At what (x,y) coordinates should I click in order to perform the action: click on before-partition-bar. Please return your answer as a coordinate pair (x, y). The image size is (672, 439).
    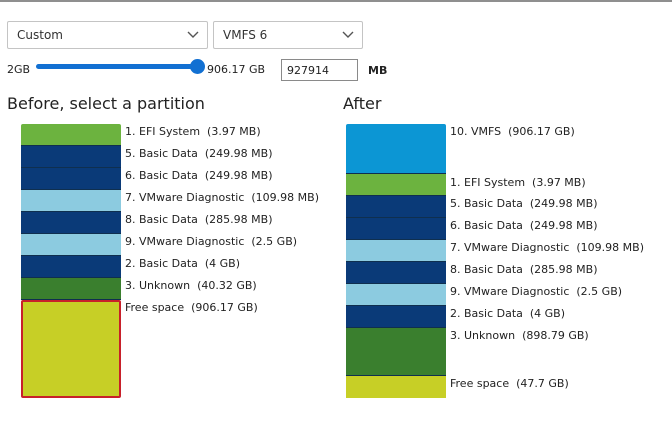
    Looking at the image, I should click on (71, 261).